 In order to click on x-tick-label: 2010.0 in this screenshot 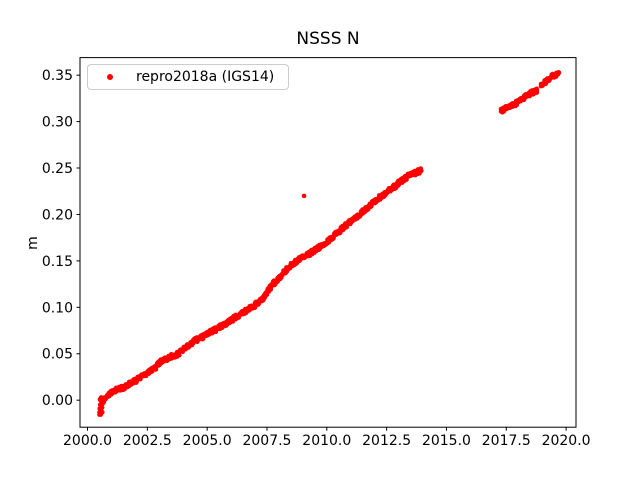, I will do `click(326, 441)`.